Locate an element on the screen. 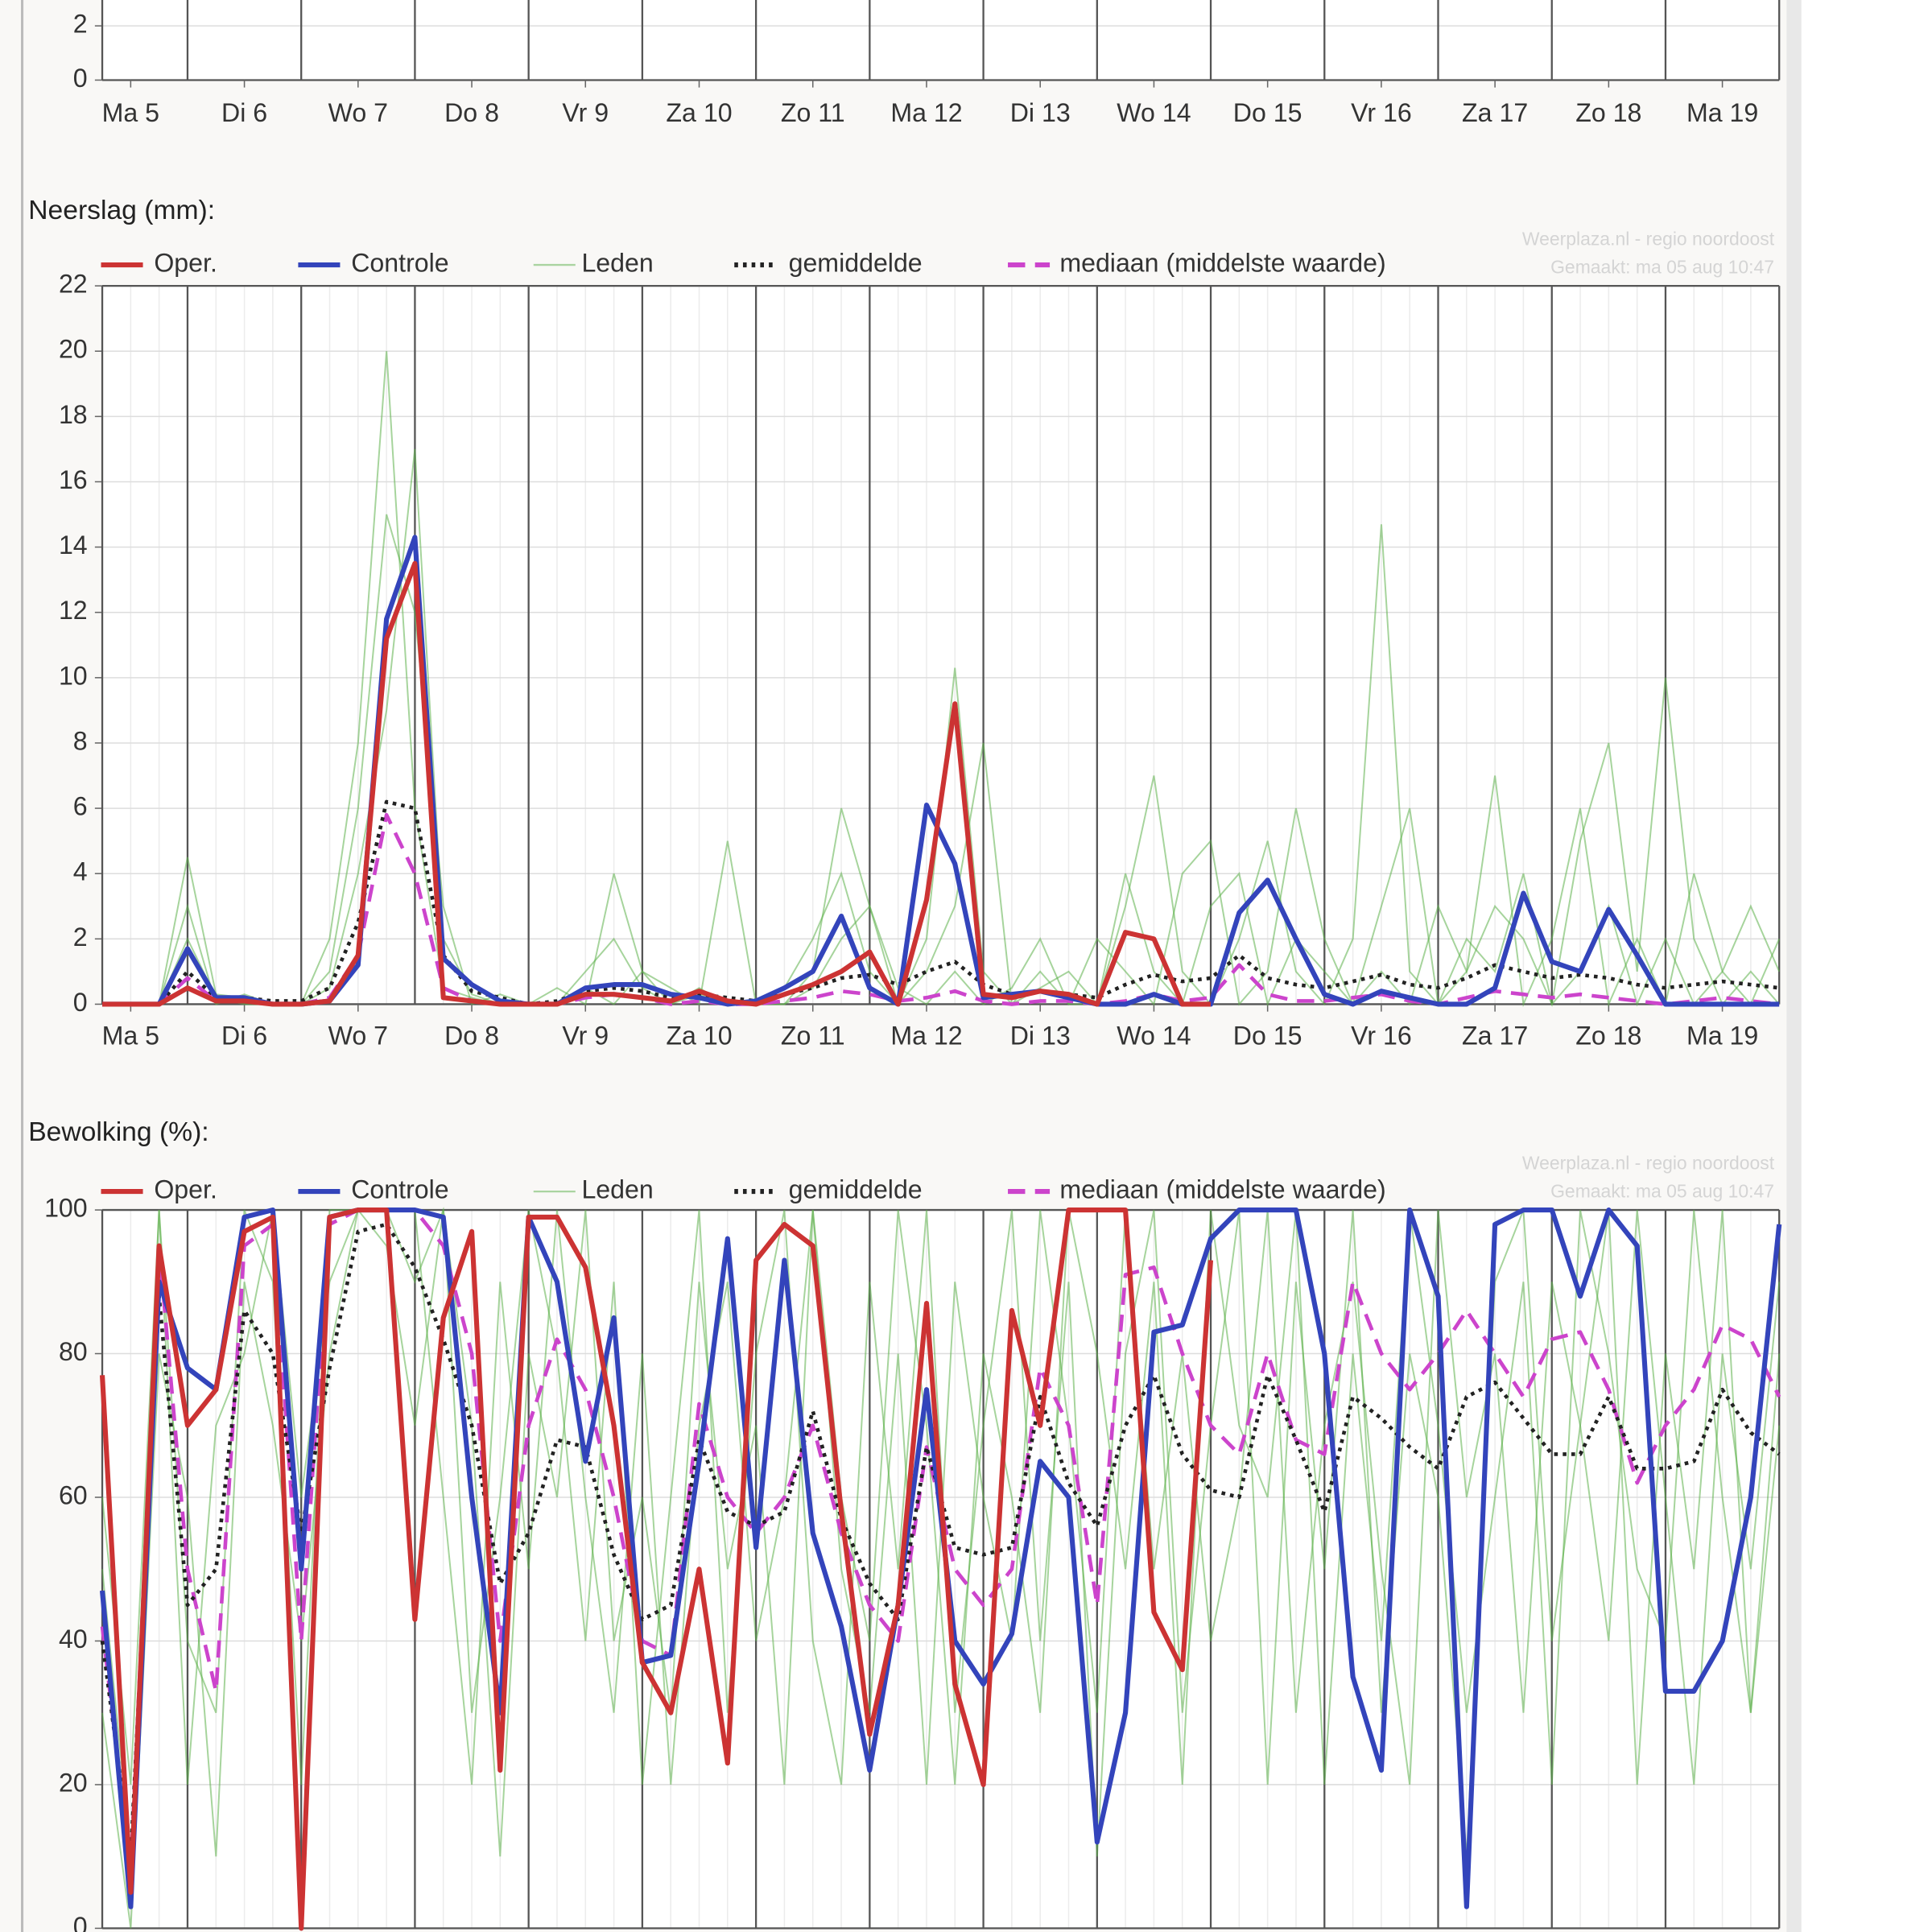 The image size is (1932, 1932). y-tick-label: 8 is located at coordinates (80, 740).